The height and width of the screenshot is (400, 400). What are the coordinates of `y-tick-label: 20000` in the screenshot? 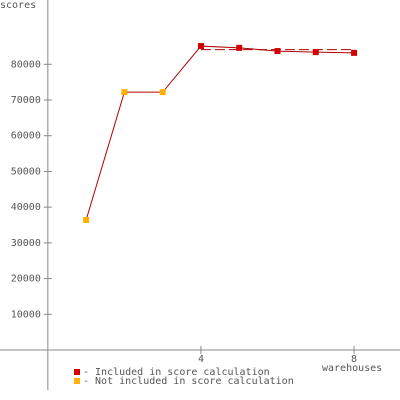 It's located at (26, 279).